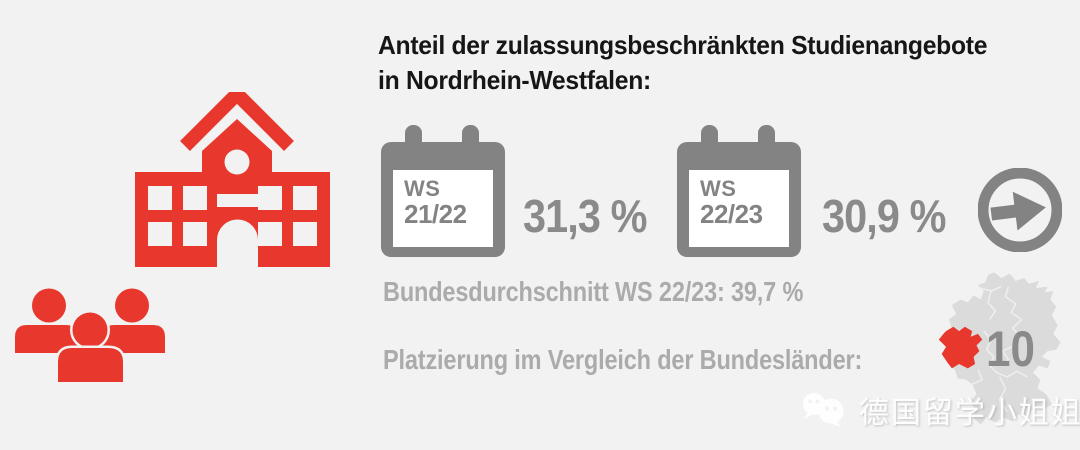 The width and height of the screenshot is (1080, 450). I want to click on benchmark-text: Bundesdurchschnitt WS 22/23: 39,7 %, so click(593, 291).